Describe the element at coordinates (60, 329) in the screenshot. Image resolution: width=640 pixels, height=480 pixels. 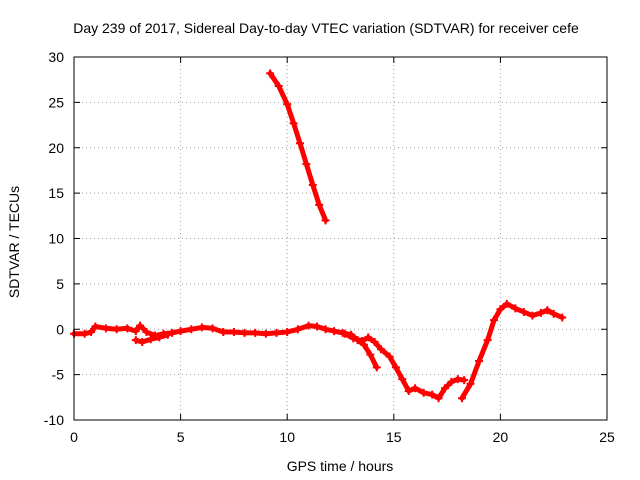
I see `y-tick-label: 0` at that location.